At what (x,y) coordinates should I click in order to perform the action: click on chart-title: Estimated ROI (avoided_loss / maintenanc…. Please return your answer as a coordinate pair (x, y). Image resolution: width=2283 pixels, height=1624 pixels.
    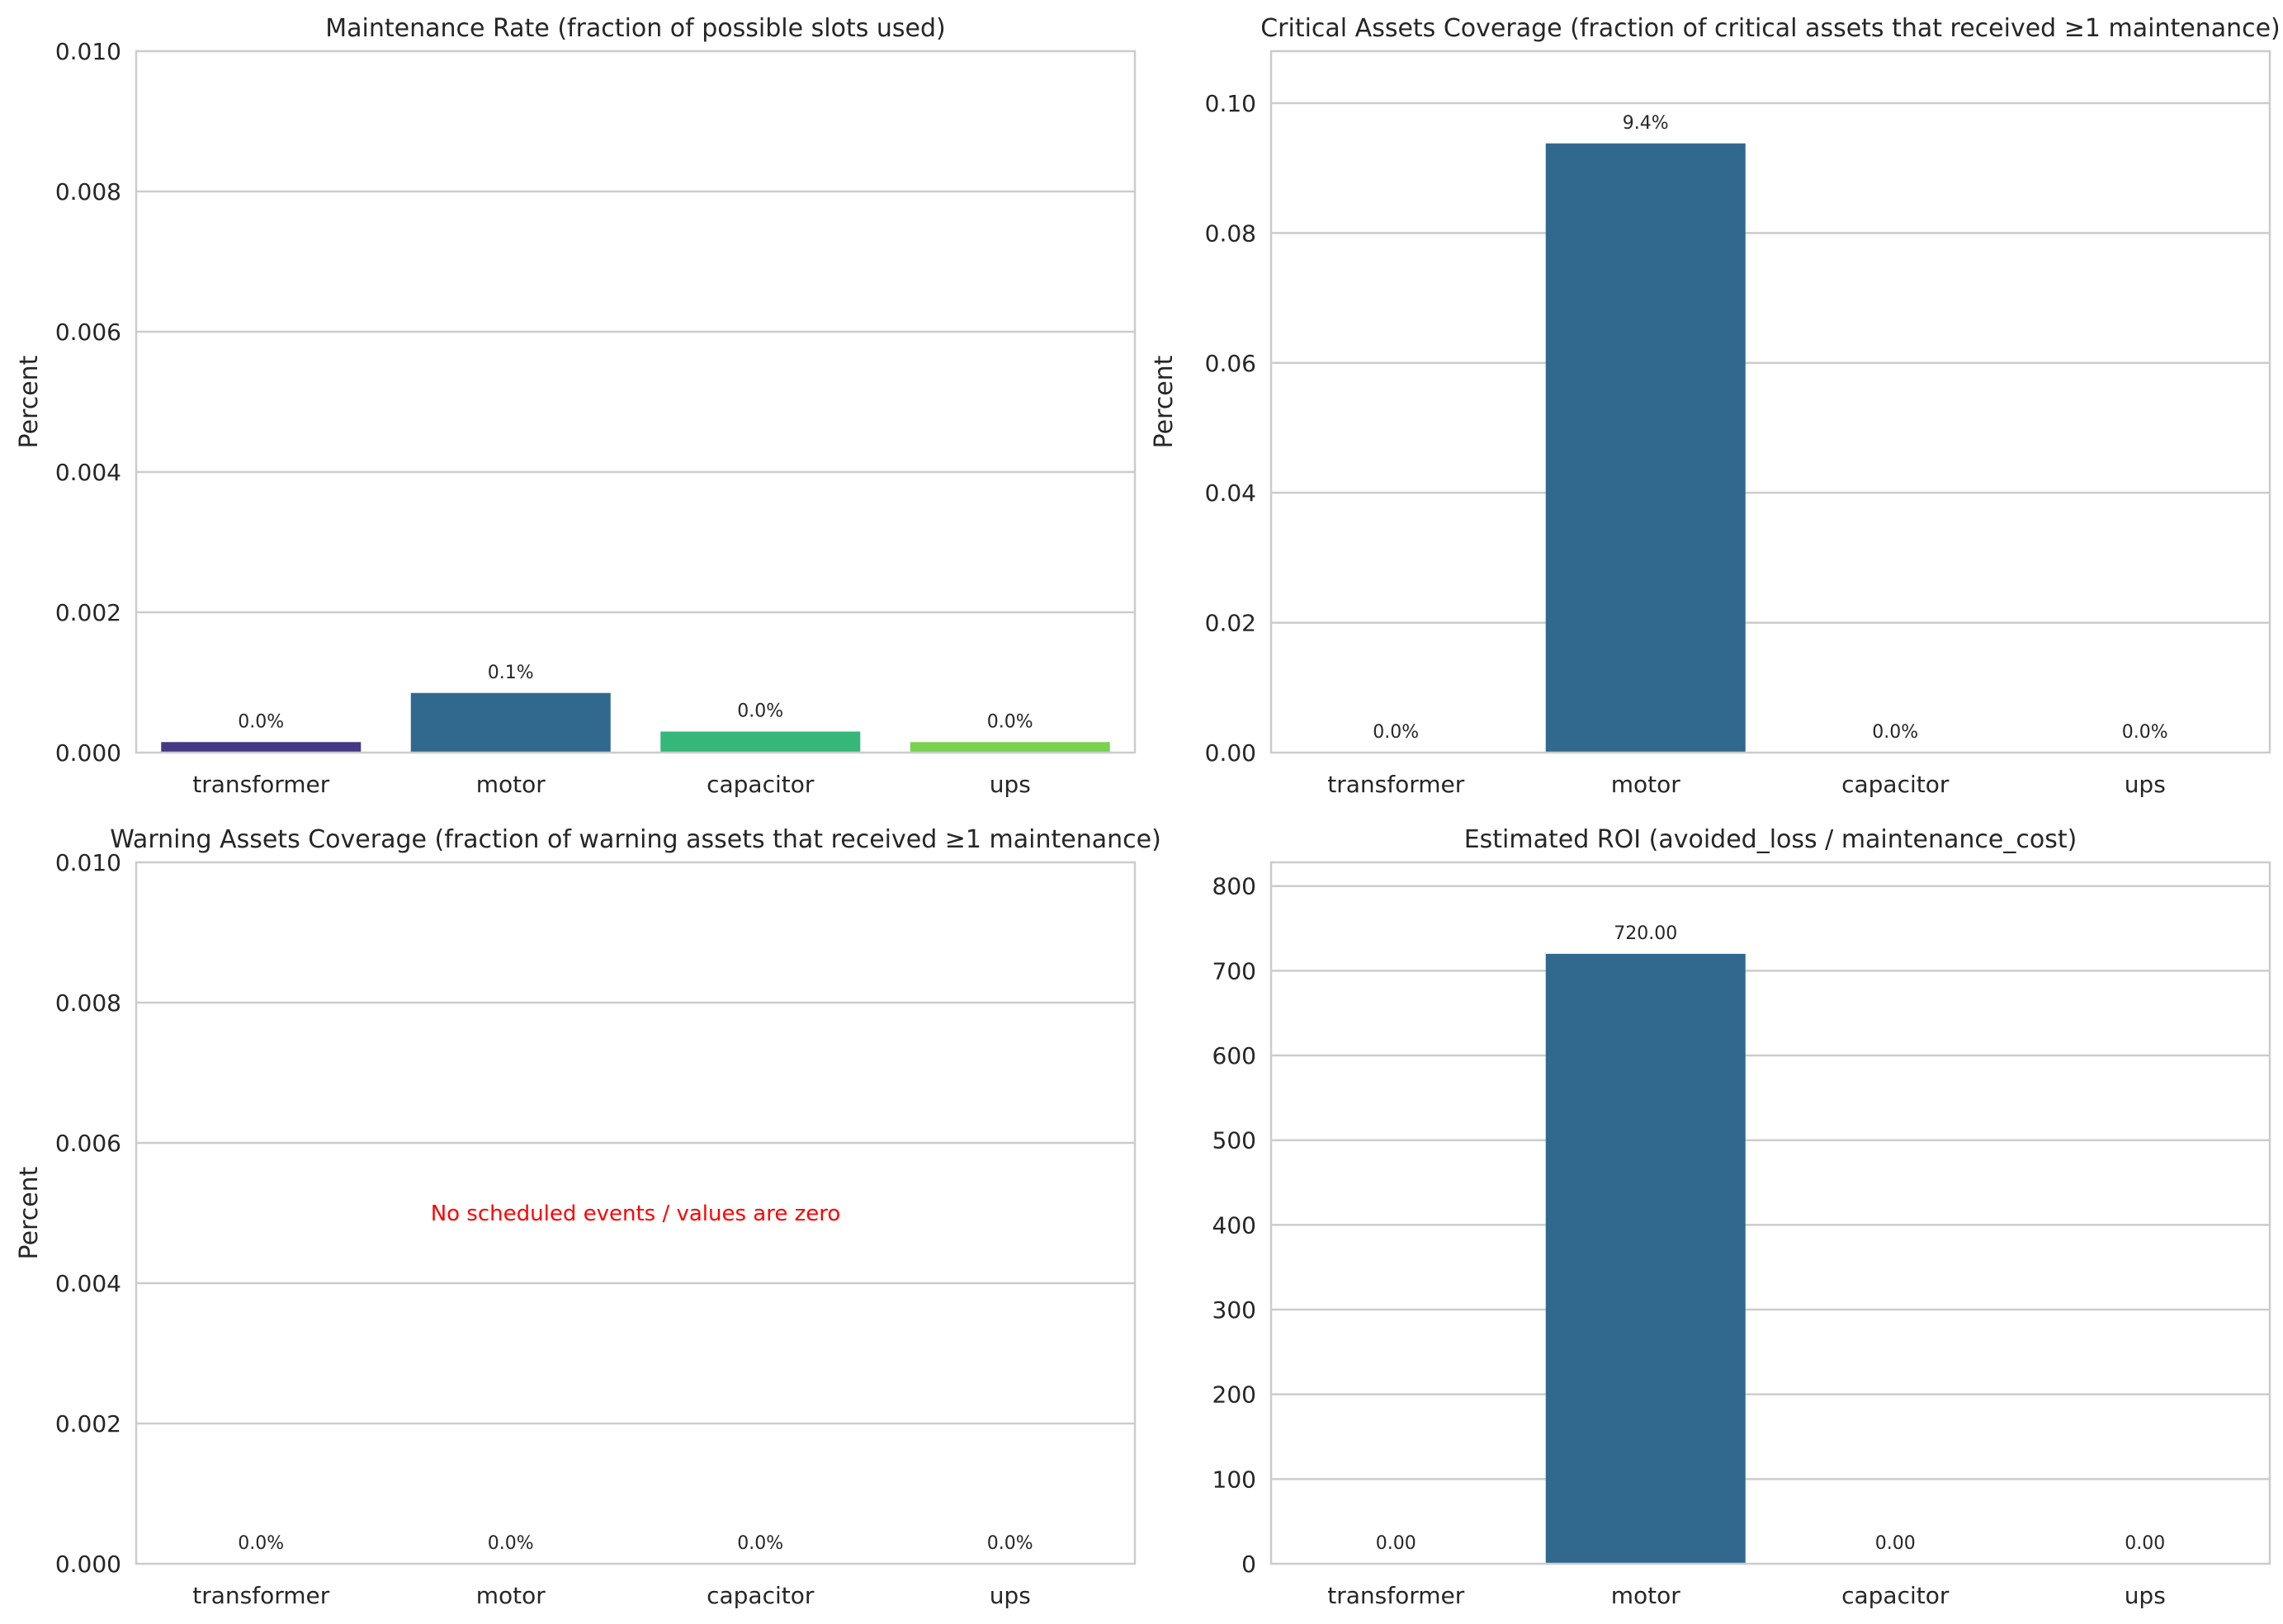
    Looking at the image, I should click on (1770, 840).